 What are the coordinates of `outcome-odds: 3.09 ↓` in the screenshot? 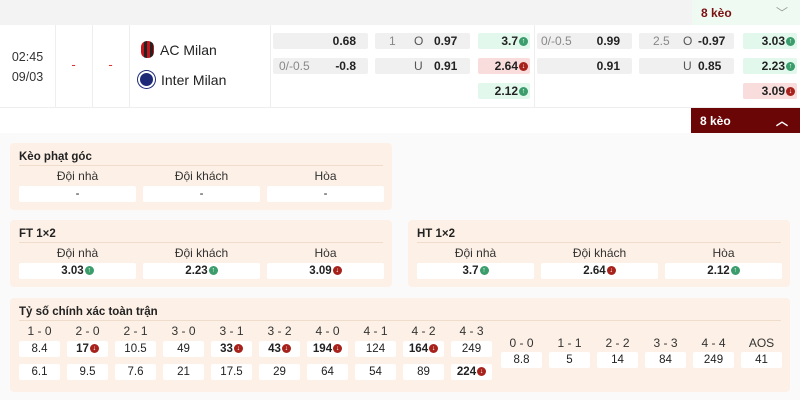 It's located at (325, 271).